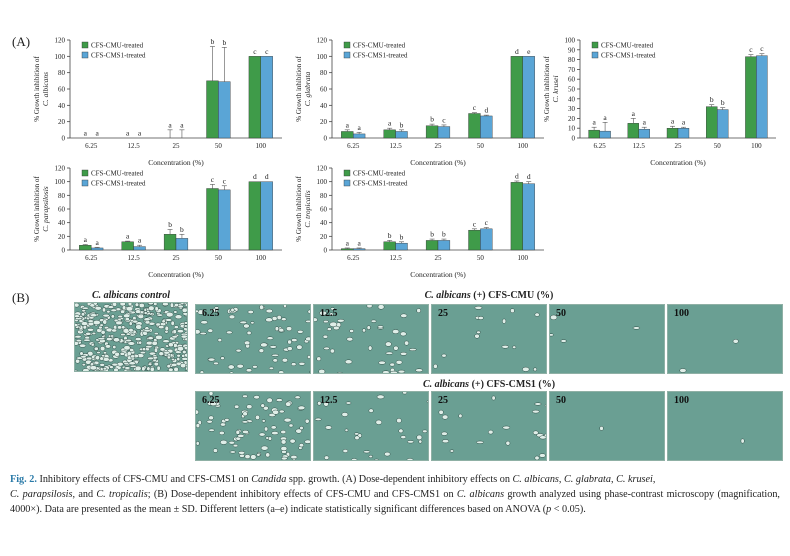  Describe the element at coordinates (131, 337) in the screenshot. I see `micrograph-control` at that location.